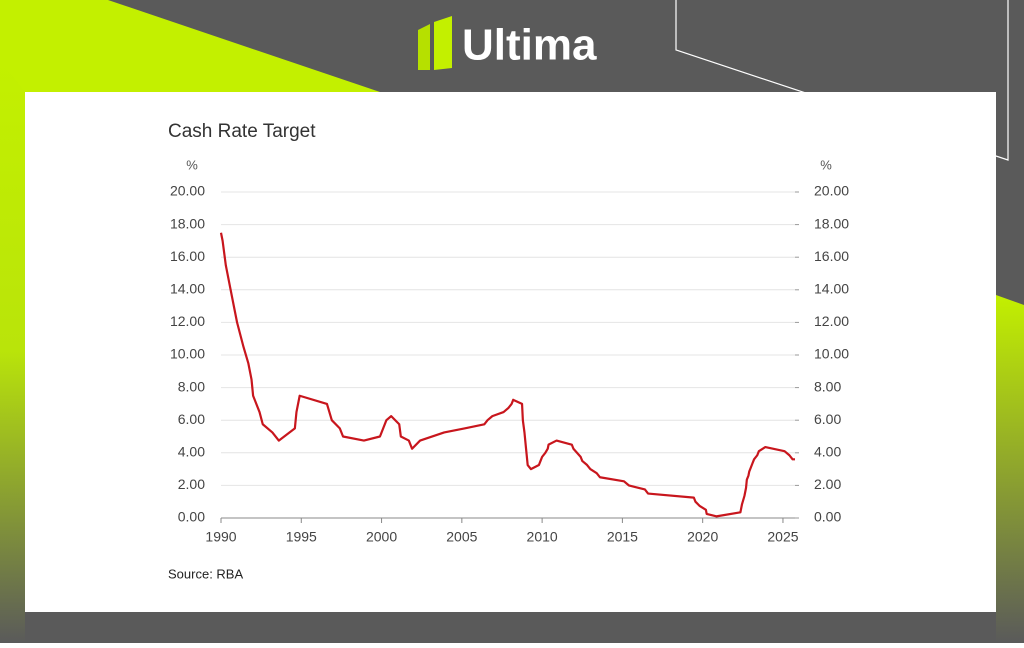 The image size is (1024, 648). What do you see at coordinates (831, 256) in the screenshot?
I see `y2-tick-label: 16.00` at bounding box center [831, 256].